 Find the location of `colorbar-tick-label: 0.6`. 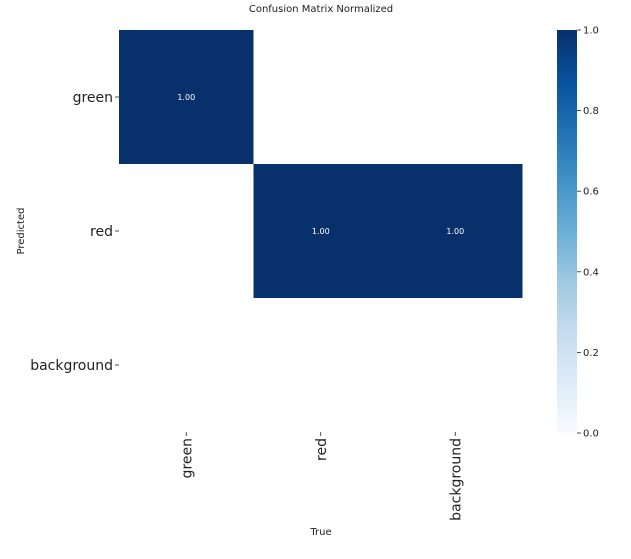

colorbar-tick-label: 0.6 is located at coordinates (591, 192).